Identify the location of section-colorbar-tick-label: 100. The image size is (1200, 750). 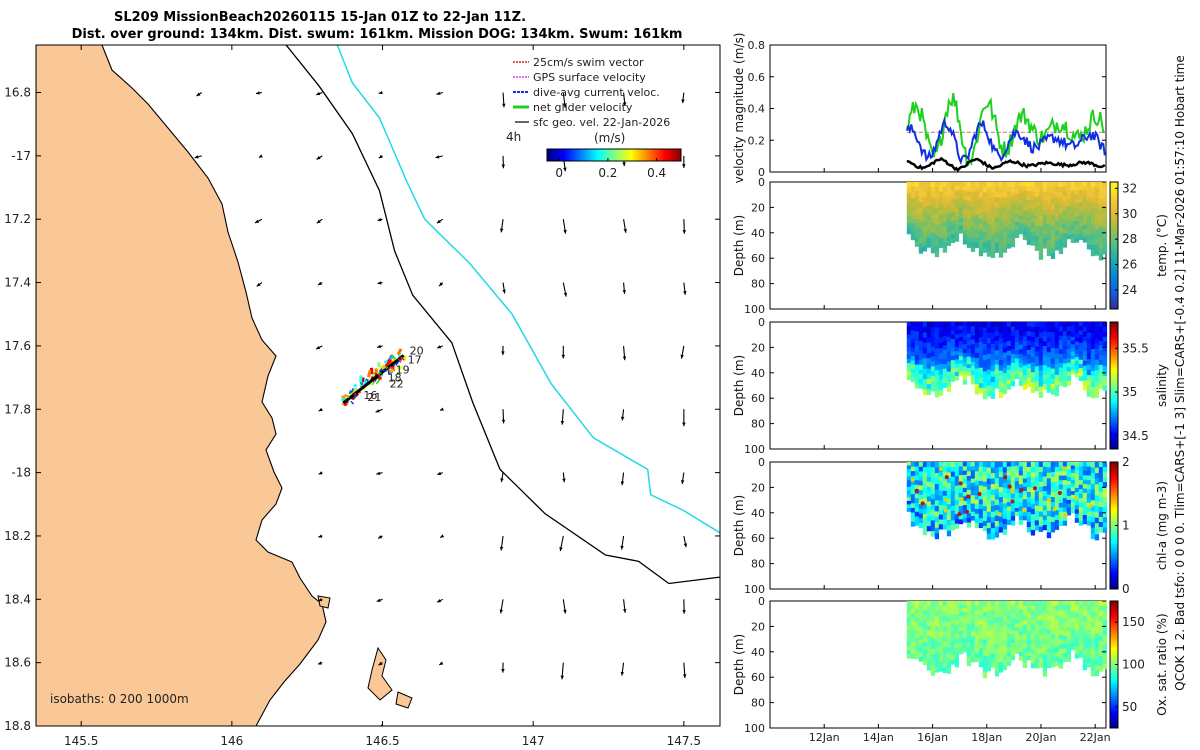
(1133, 665).